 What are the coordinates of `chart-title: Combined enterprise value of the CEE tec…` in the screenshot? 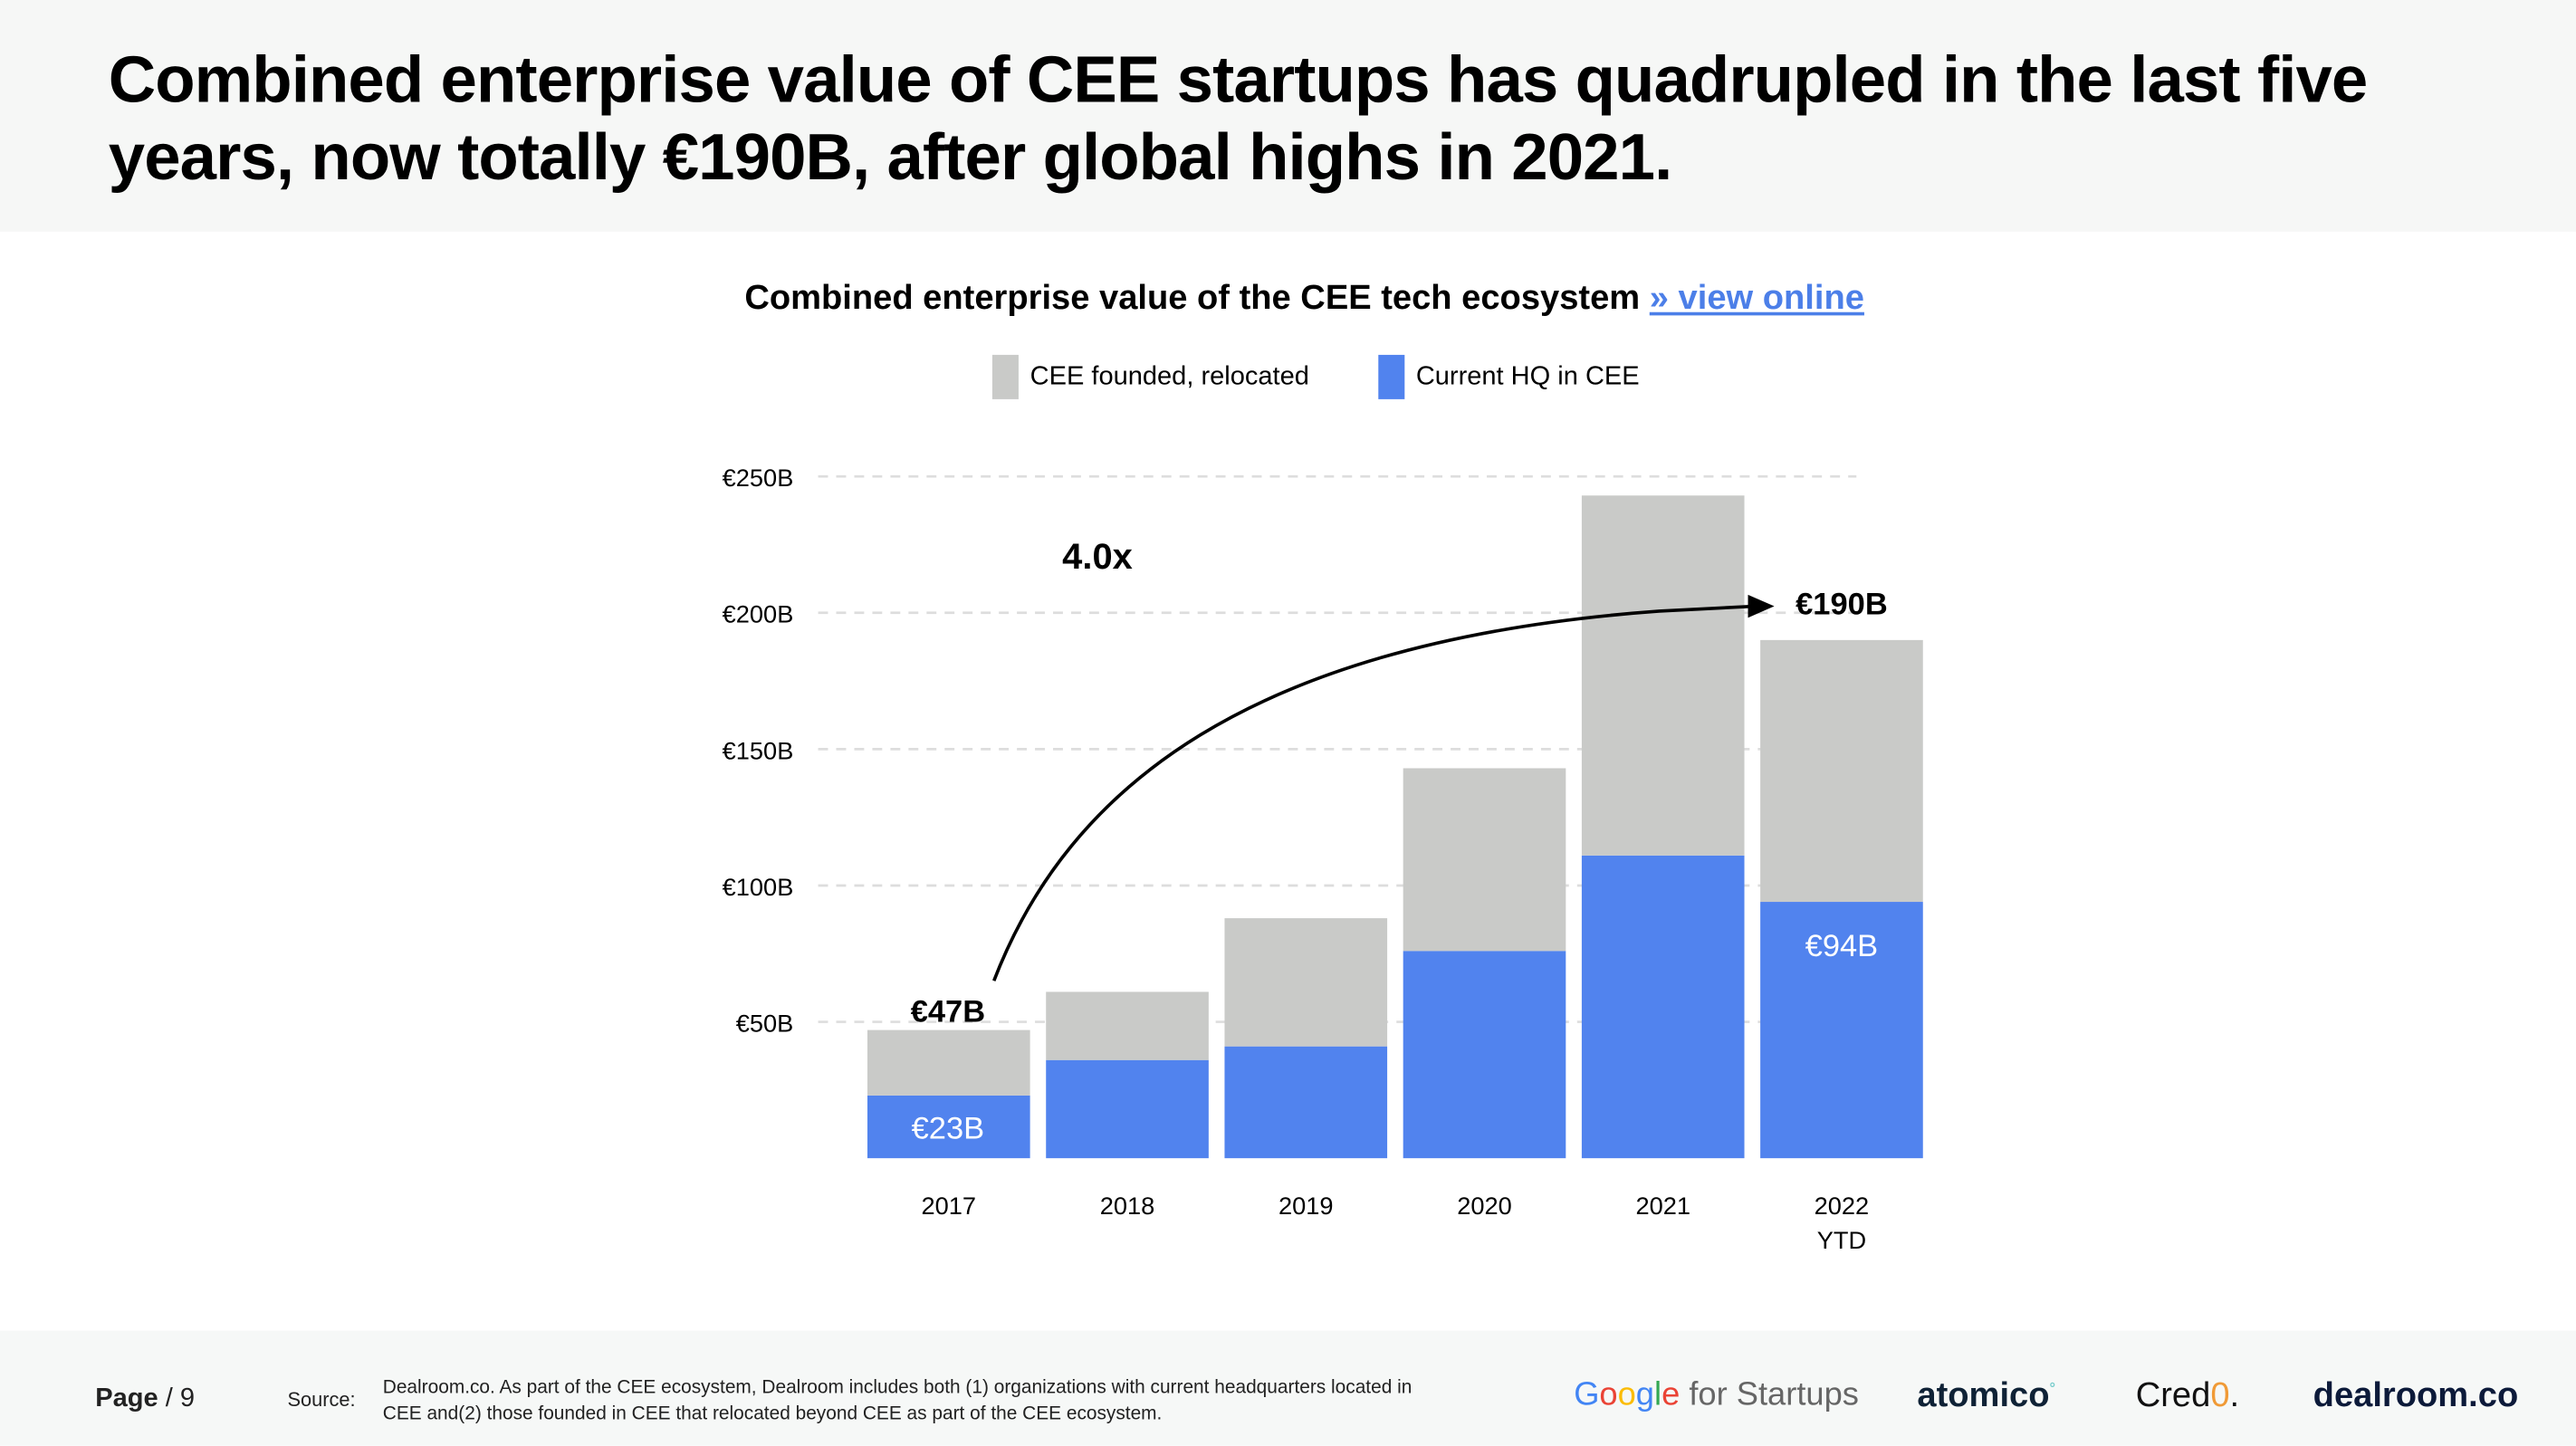 It's located at (1304, 299).